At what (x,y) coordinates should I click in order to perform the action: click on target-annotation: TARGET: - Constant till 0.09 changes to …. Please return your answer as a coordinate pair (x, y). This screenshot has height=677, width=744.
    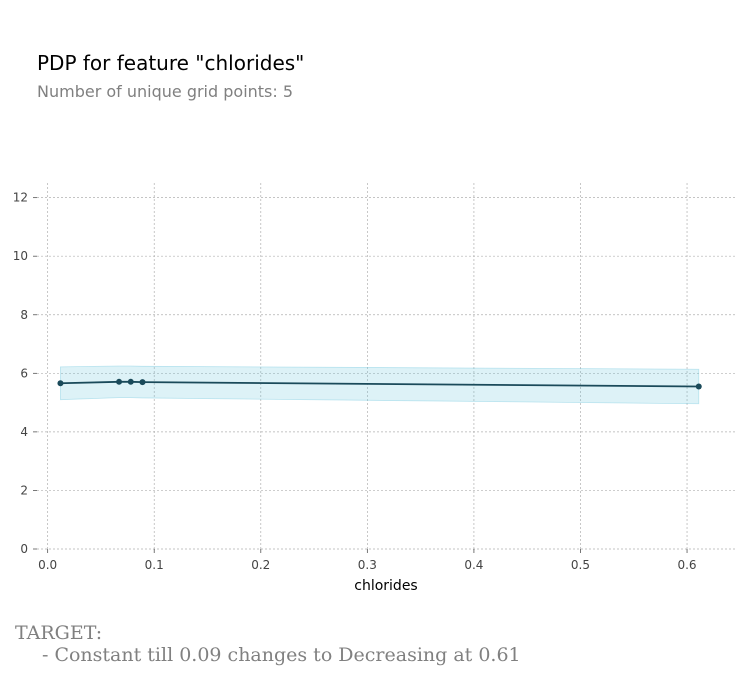
    Looking at the image, I should click on (268, 644).